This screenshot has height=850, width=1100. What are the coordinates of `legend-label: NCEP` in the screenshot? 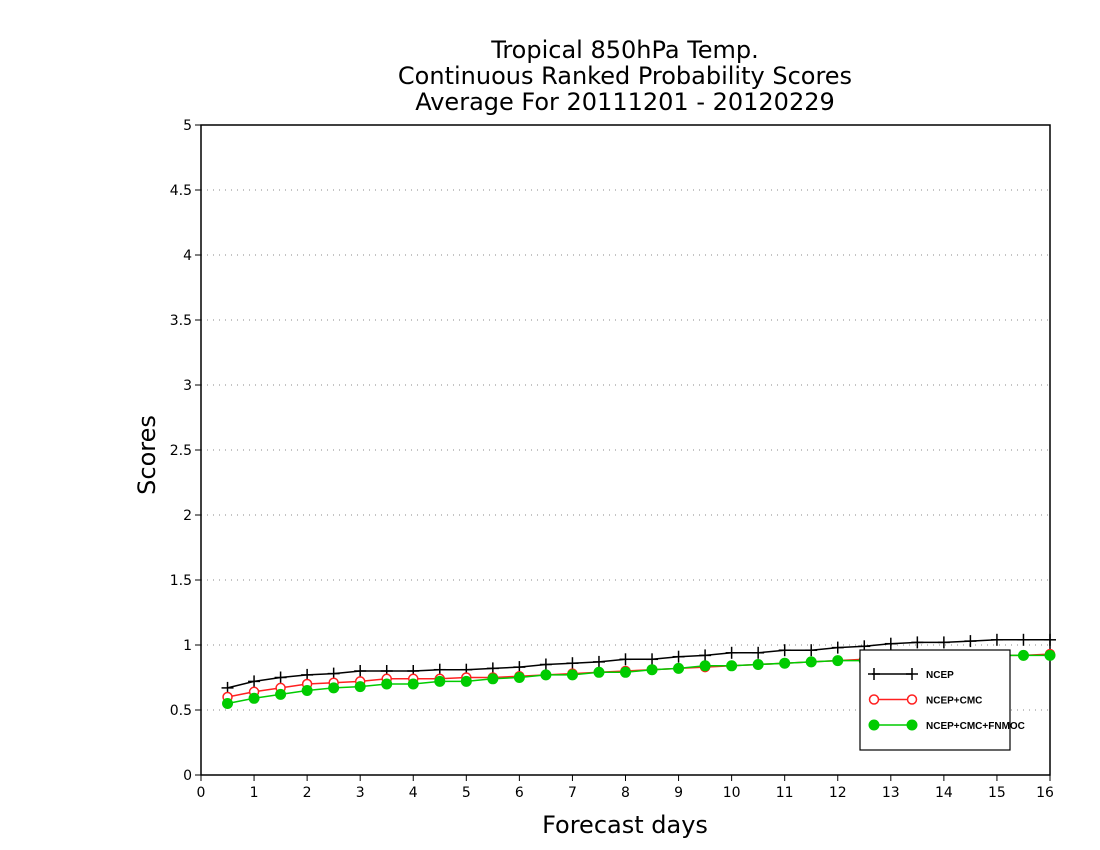 It's located at (940, 675).